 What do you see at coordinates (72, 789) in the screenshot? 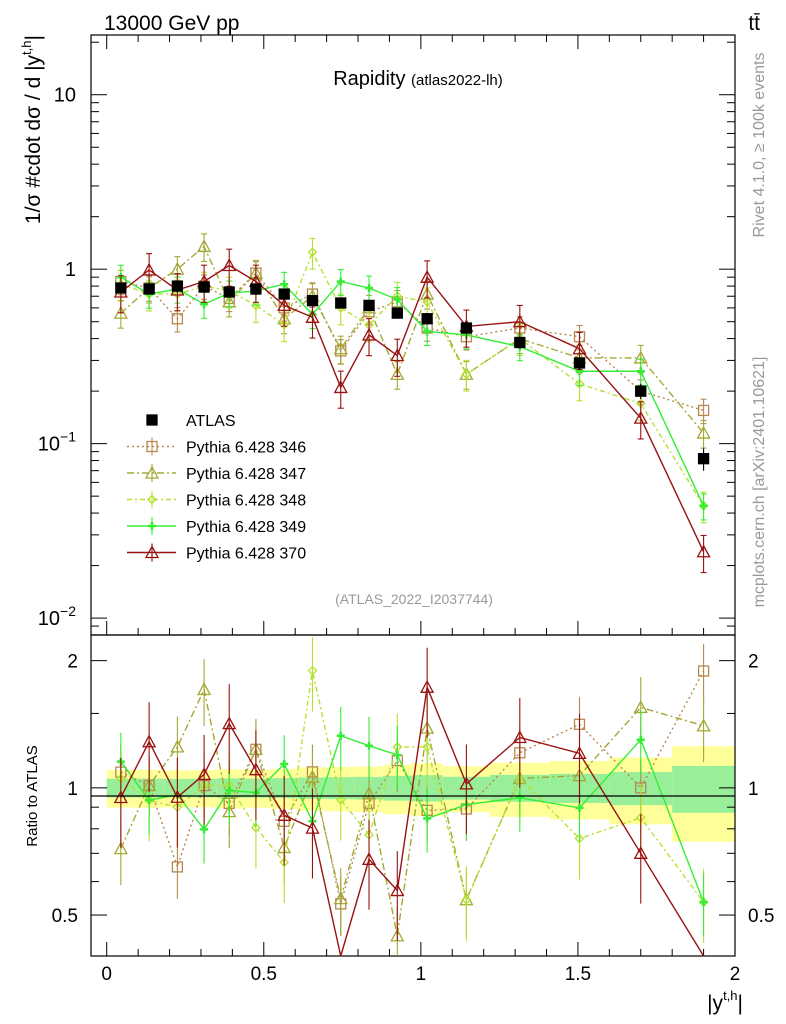
I see `ratio-tick-label-left-1: 1` at bounding box center [72, 789].